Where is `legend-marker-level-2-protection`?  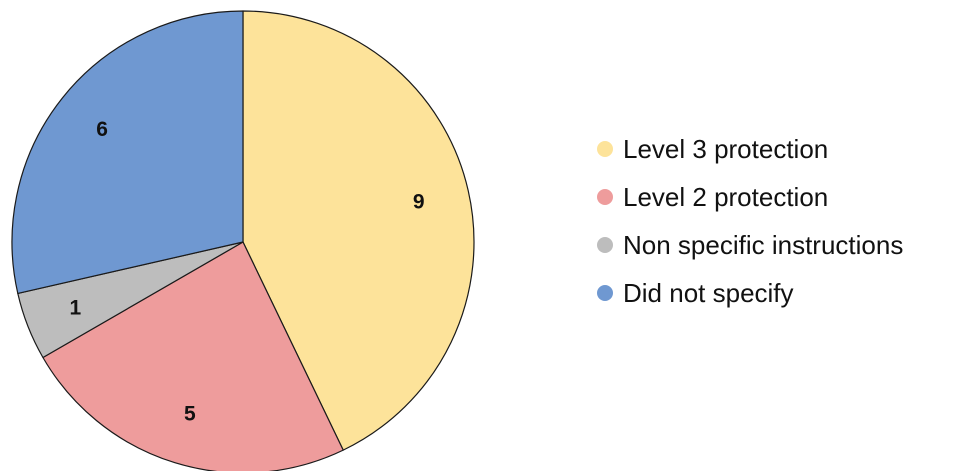 legend-marker-level-2-protection is located at coordinates (605, 197).